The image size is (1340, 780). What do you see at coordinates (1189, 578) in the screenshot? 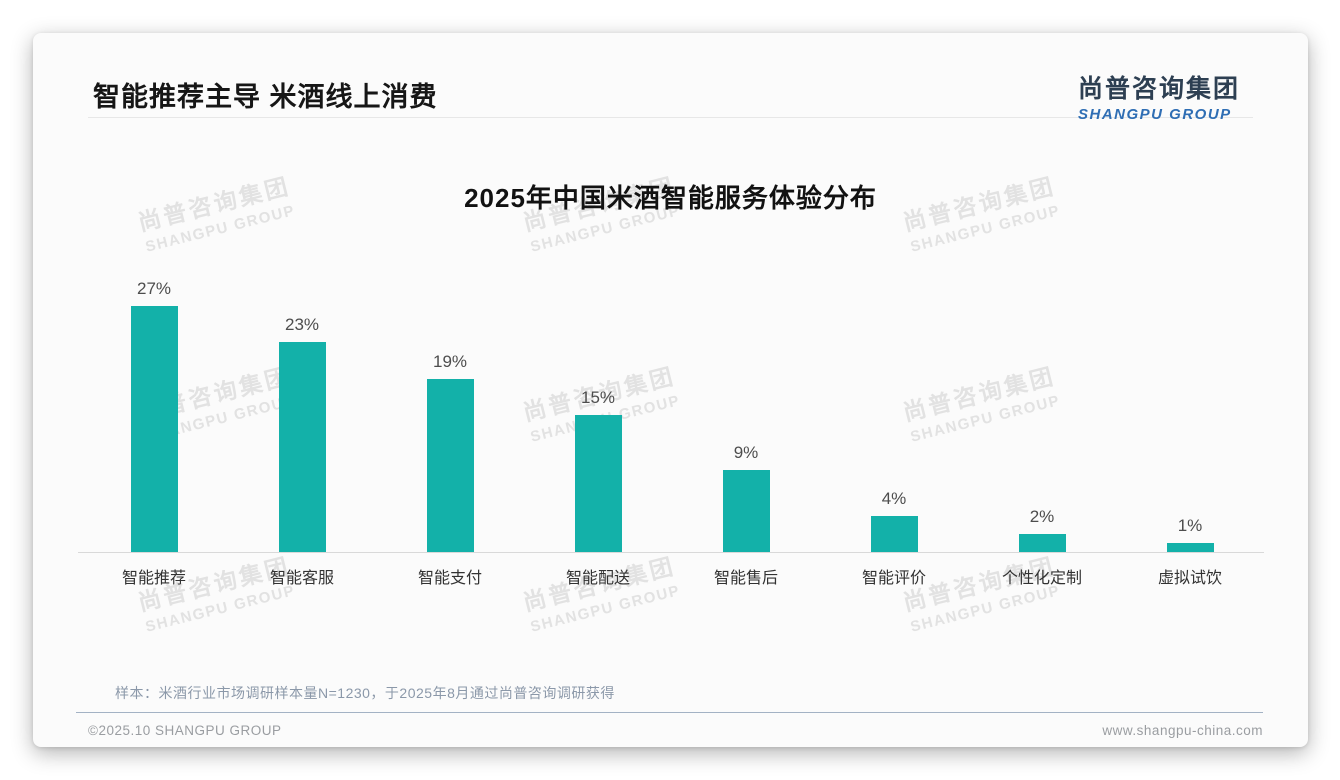
I see `x-axis-label: 虚拟试饮` at bounding box center [1189, 578].